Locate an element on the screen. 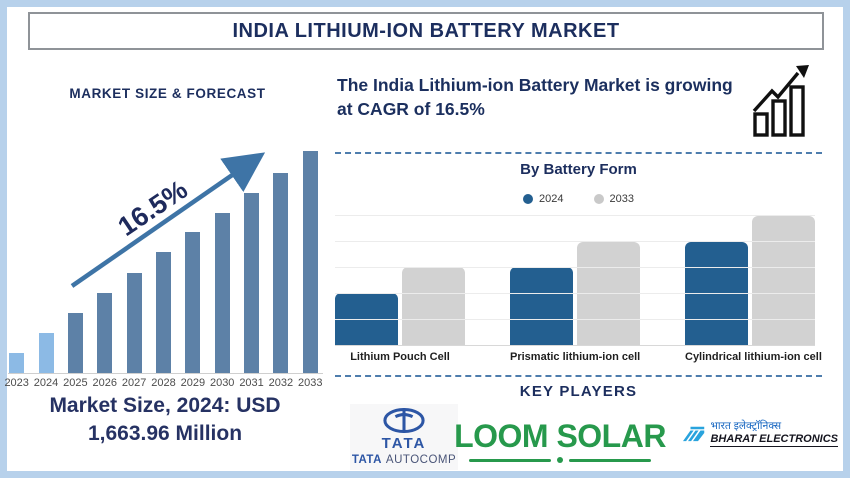 The width and height of the screenshot is (850, 478). year-label-2028: 2028 is located at coordinates (163, 383).